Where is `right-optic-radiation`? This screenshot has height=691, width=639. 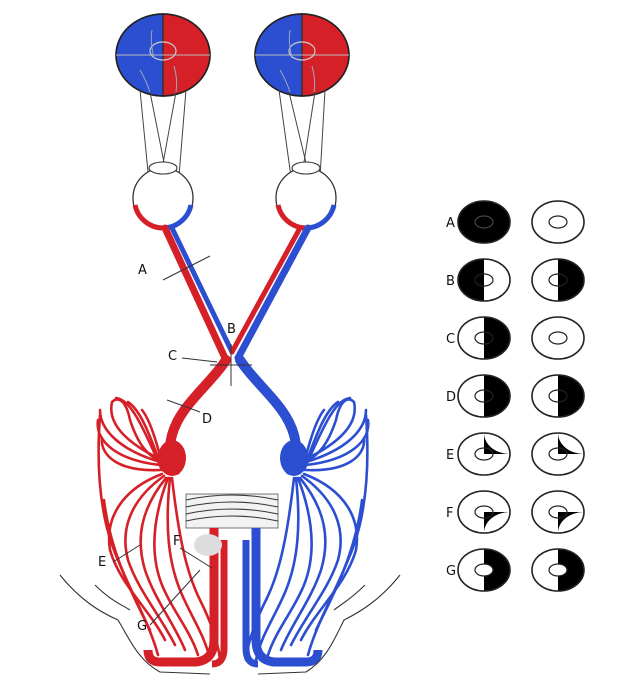
right-optic-radiation is located at coordinates (307, 529).